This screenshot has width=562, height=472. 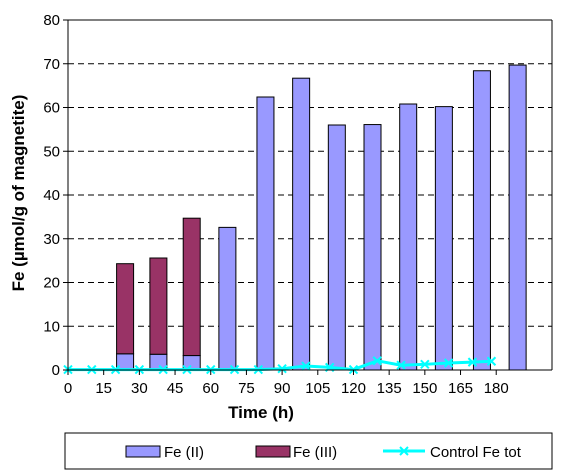 I want to click on x-axis-title: Time (h), so click(x=261, y=412).